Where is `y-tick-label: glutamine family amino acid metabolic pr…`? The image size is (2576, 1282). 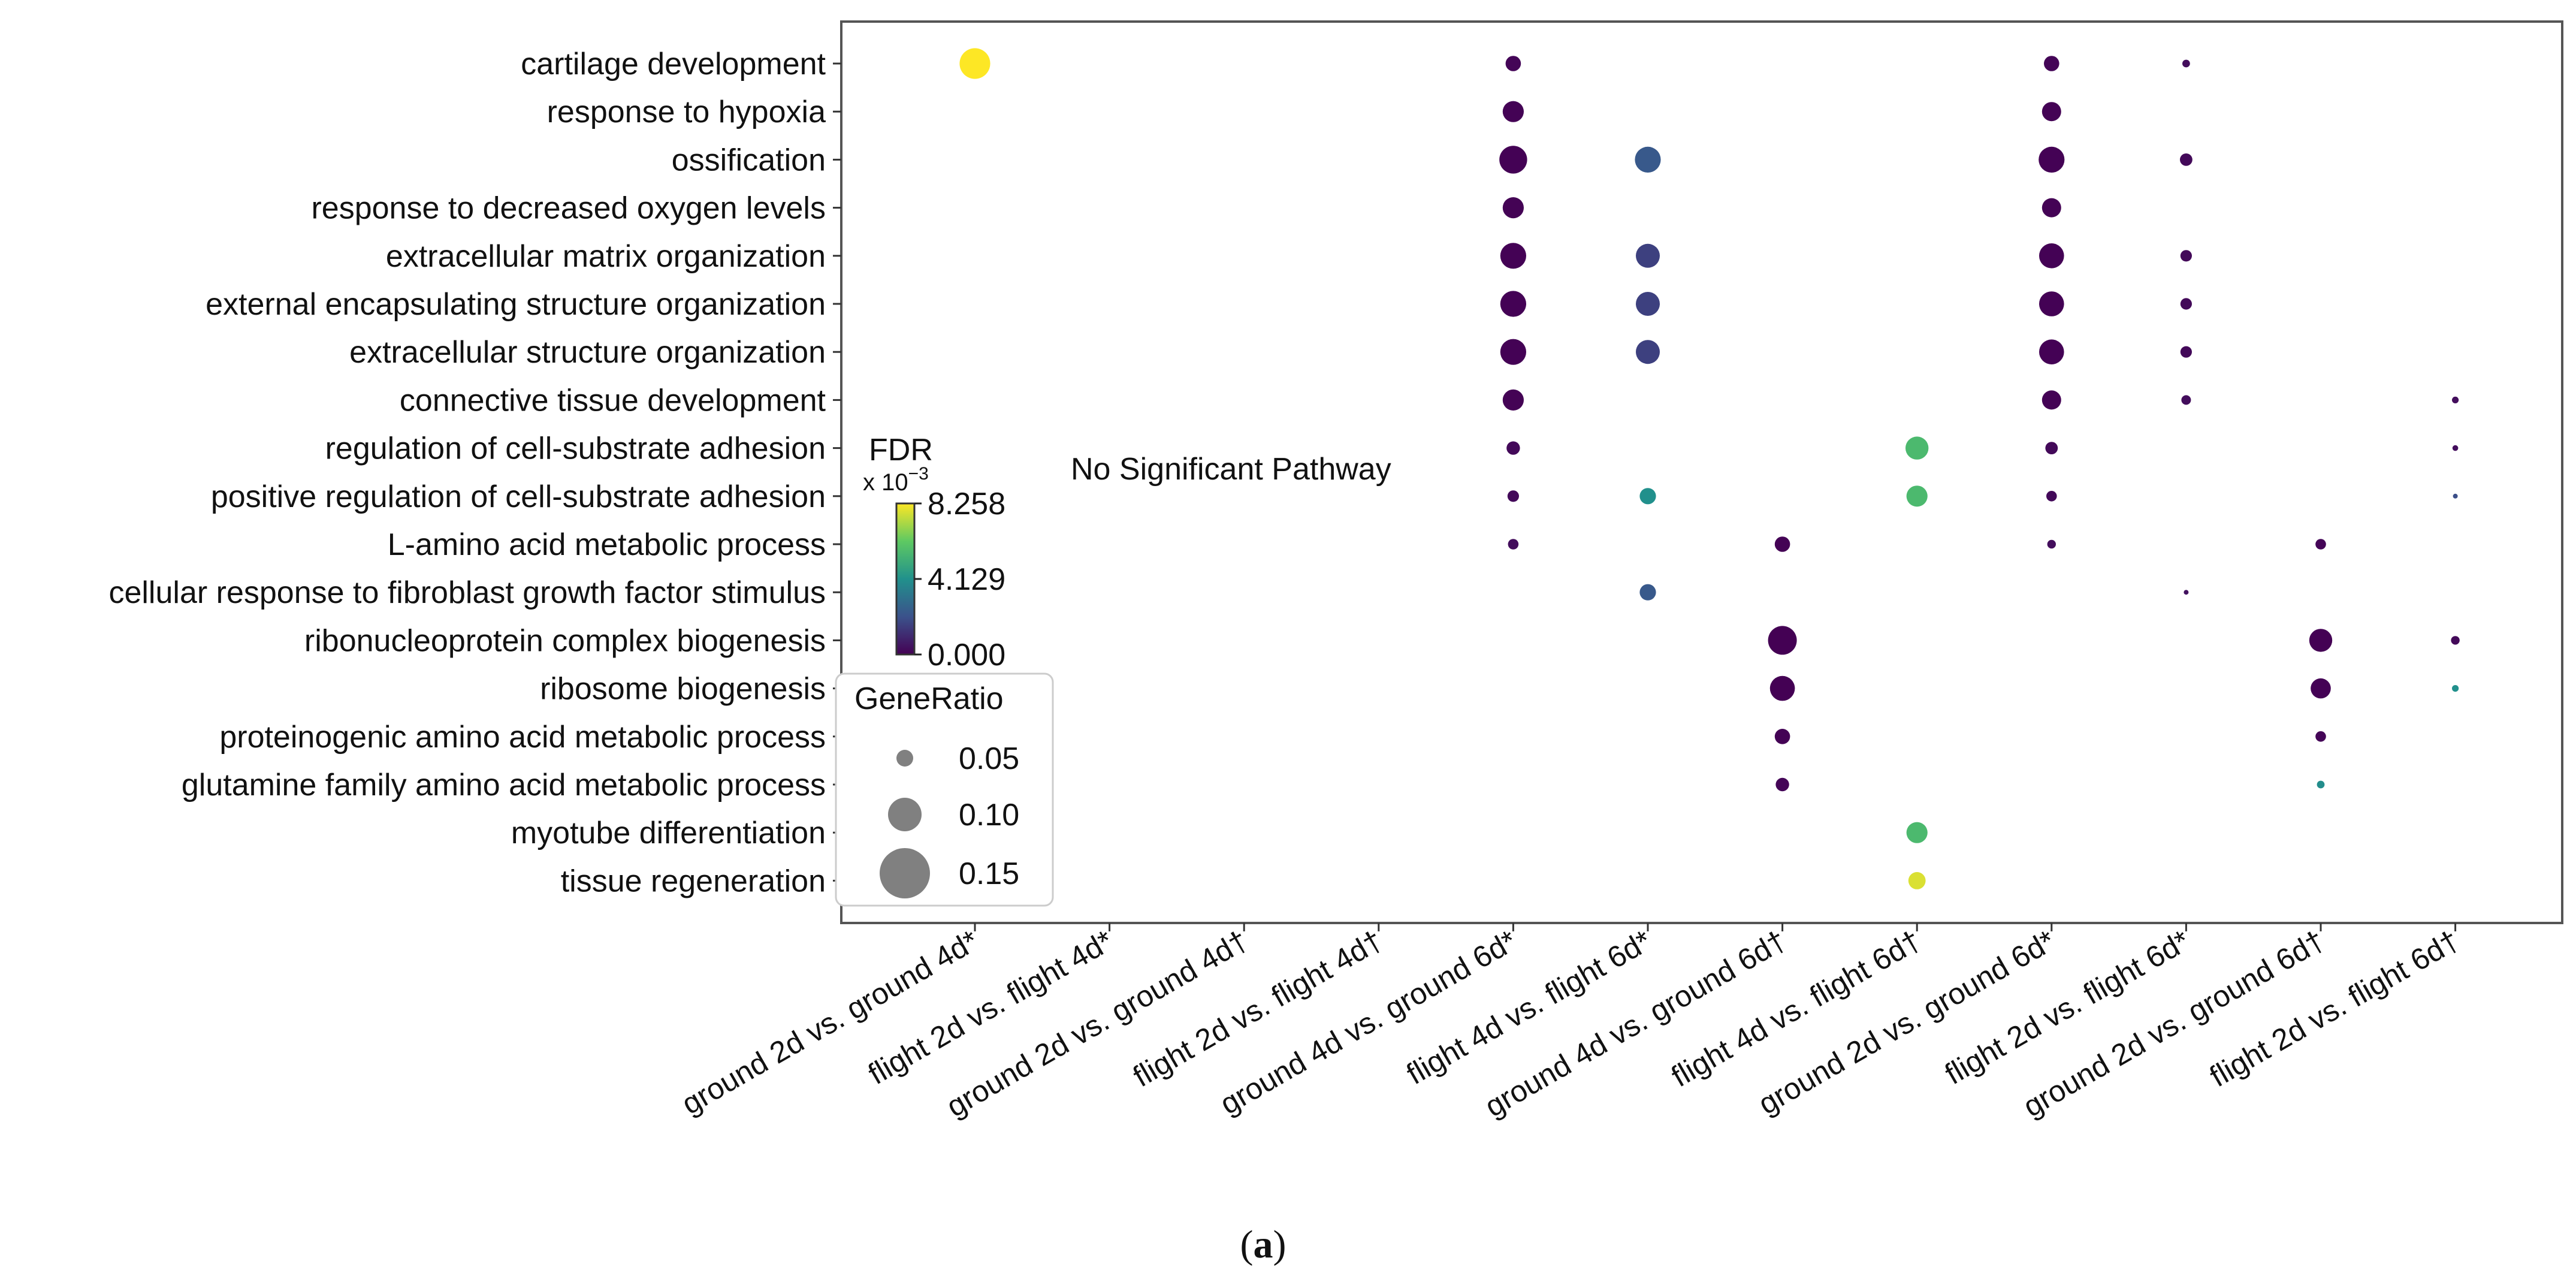
y-tick-label: glutamine family amino acid metabolic pr… is located at coordinates (504, 785).